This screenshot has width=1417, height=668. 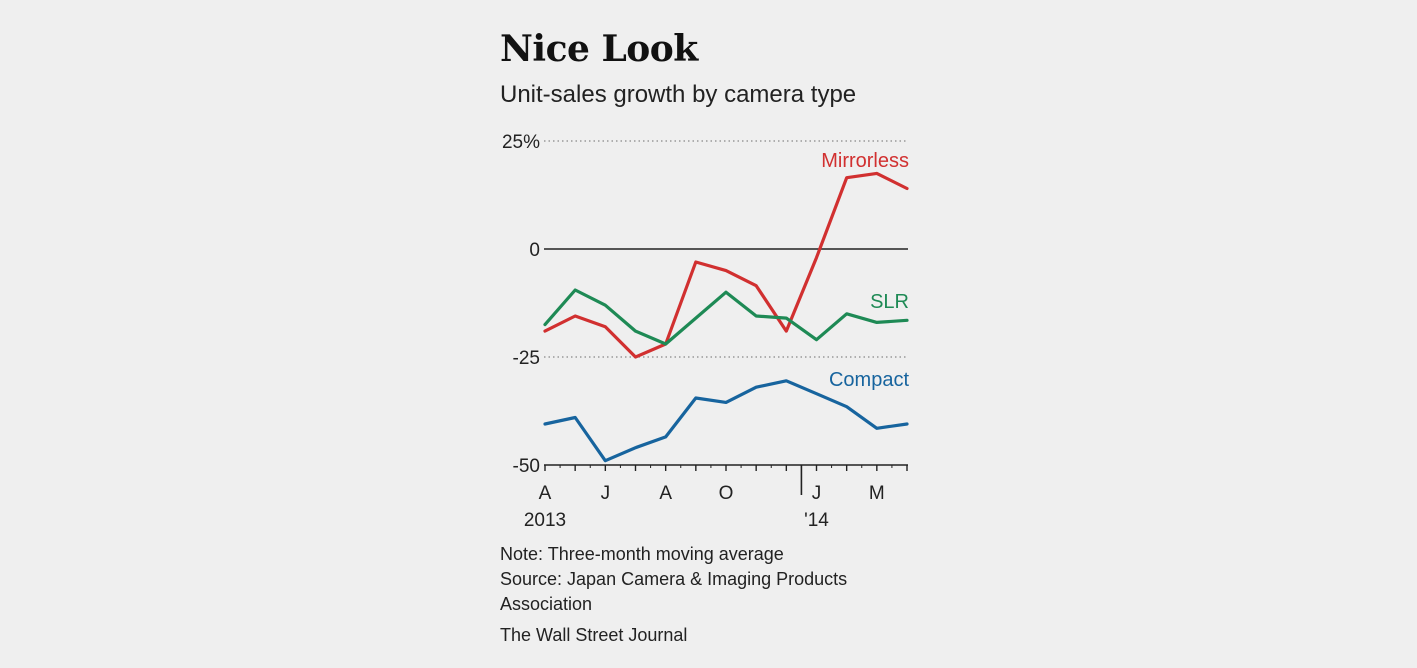 What do you see at coordinates (642, 554) in the screenshot?
I see `note-text: Note: Three-month moving average` at bounding box center [642, 554].